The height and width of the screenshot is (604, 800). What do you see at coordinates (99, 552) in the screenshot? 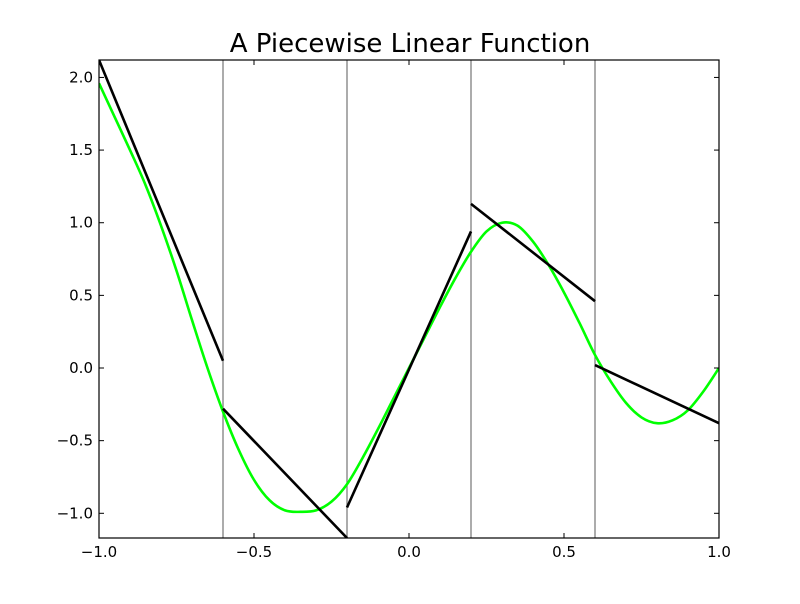
I see `x-tick-label: −1.0` at bounding box center [99, 552].